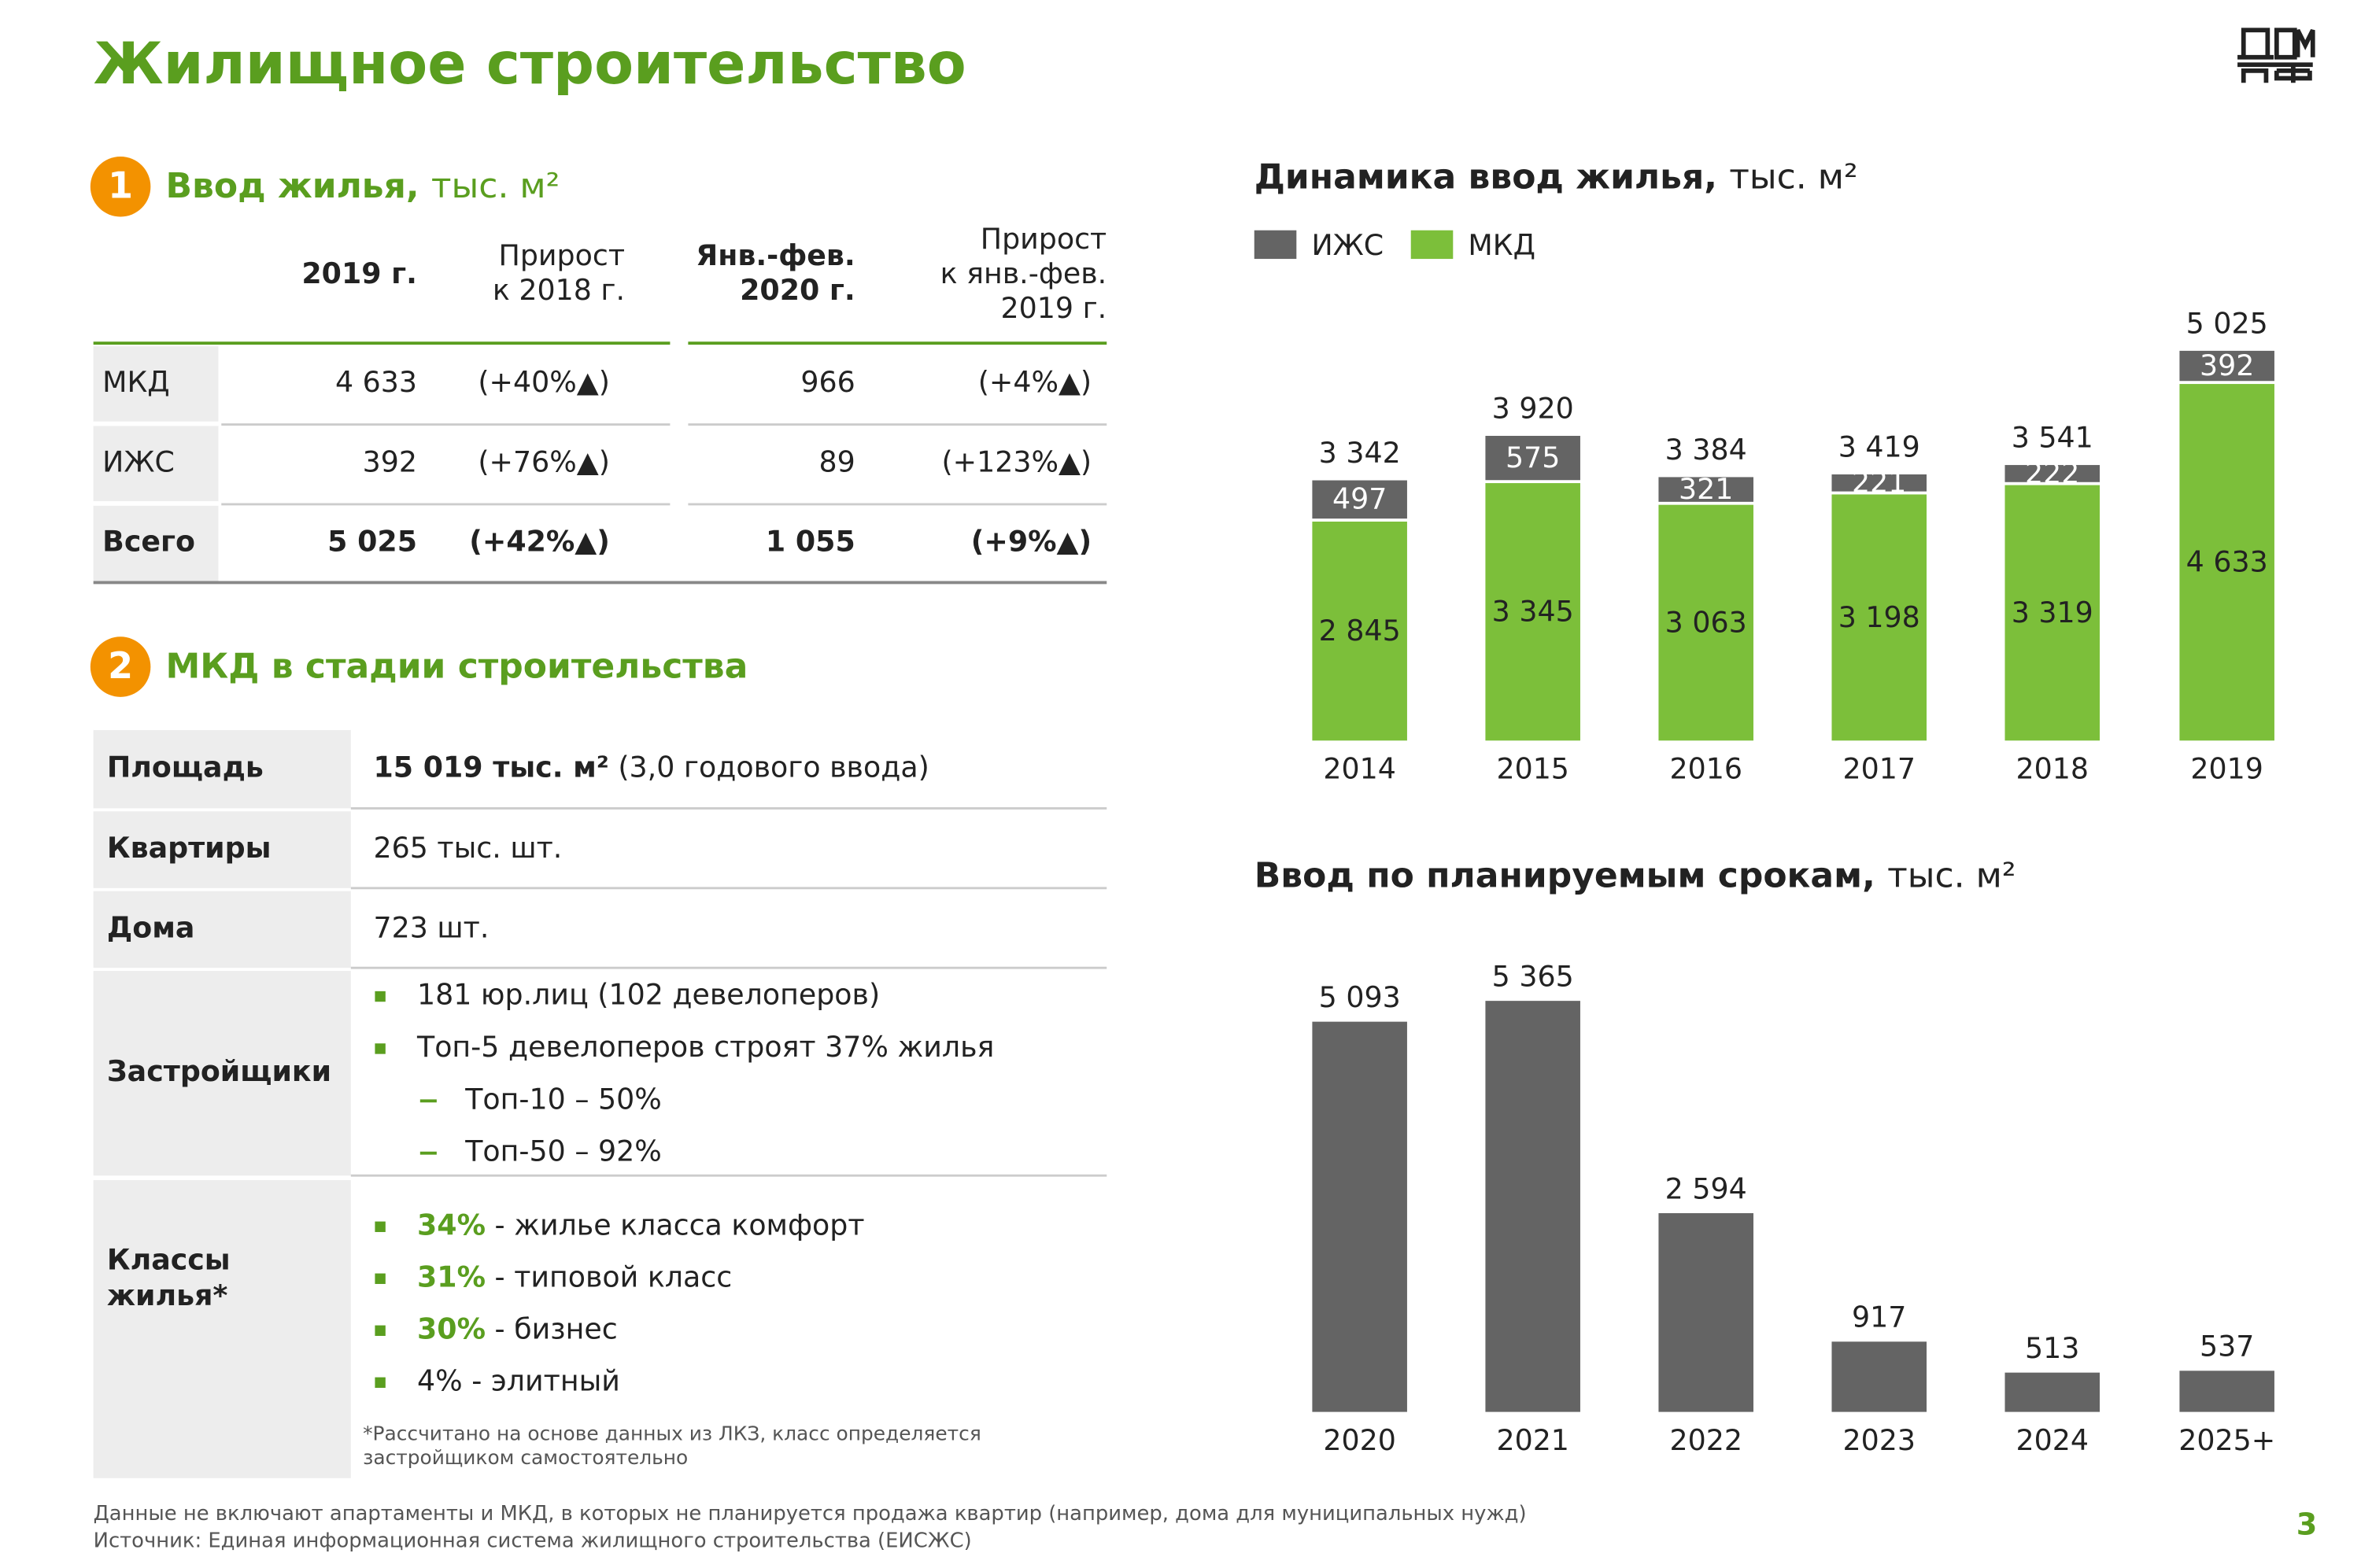 The image size is (2361, 1568). I want to click on section-title-text: Ввод жилья,, so click(292, 186).